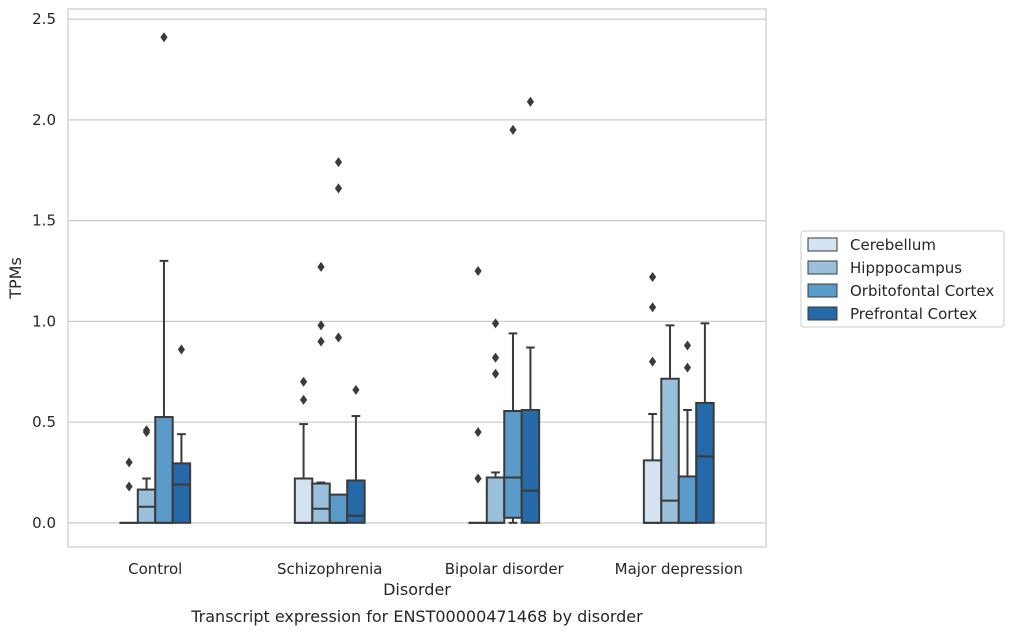 This screenshot has width=1014, height=634. I want to click on y-tick-label: 0.5, so click(44, 422).